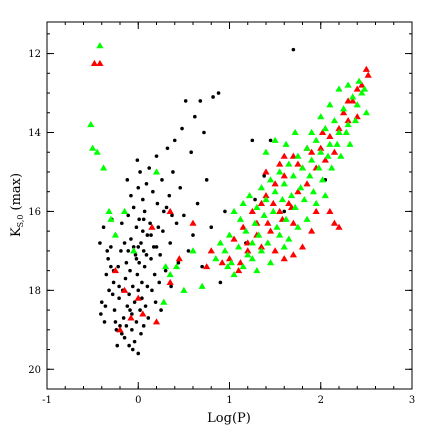  Describe the element at coordinates (138, 400) in the screenshot. I see `x-tick-label: 0` at that location.